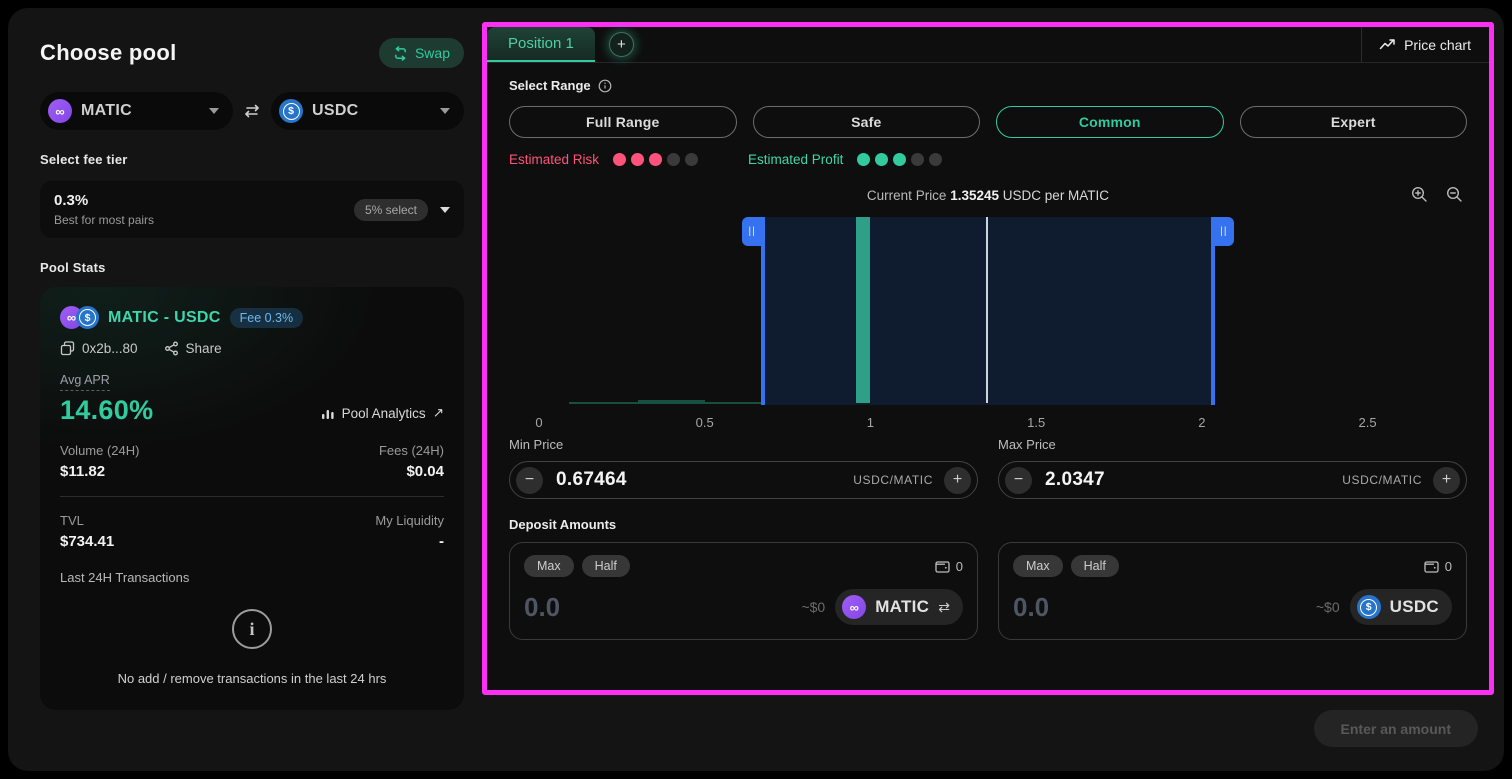  What do you see at coordinates (1003, 311) in the screenshot?
I see `liquidity-chart-plot: || ||` at bounding box center [1003, 311].